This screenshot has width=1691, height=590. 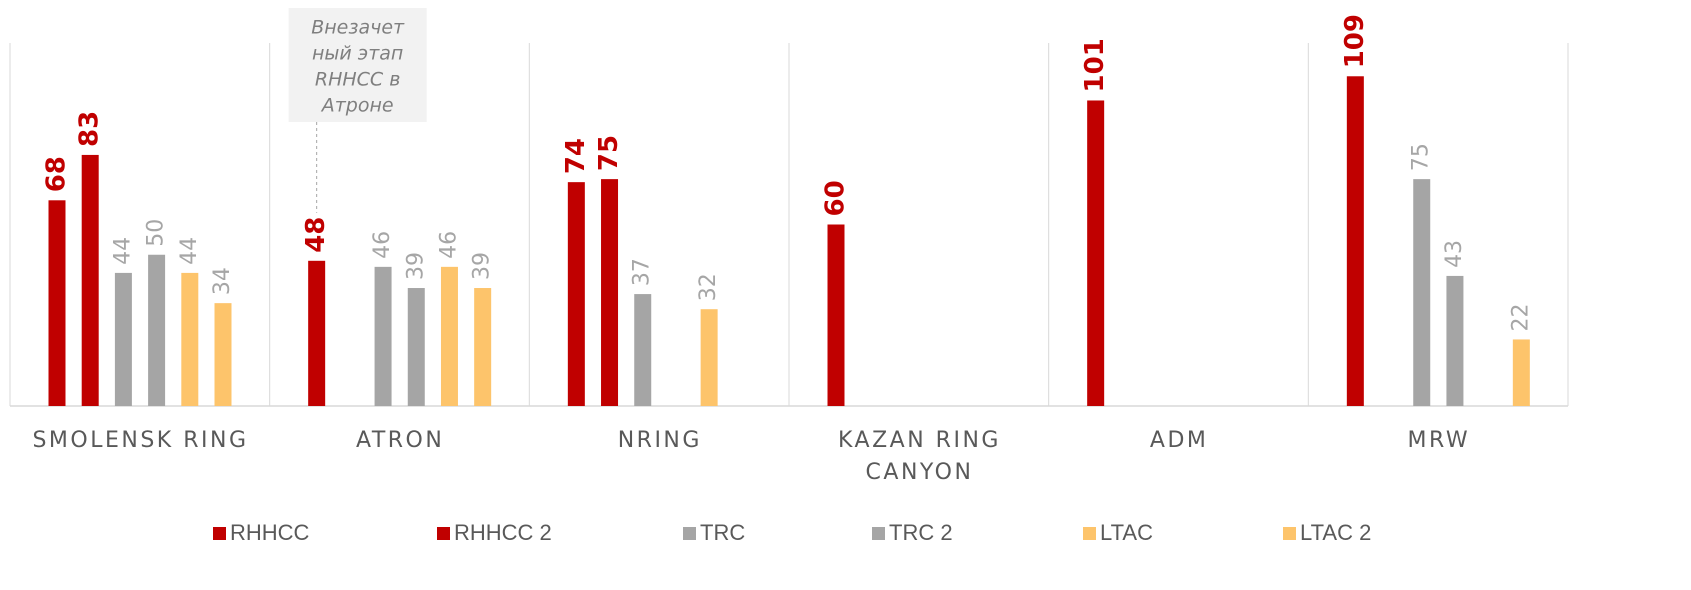 I want to click on value-label: 50, so click(x=156, y=233).